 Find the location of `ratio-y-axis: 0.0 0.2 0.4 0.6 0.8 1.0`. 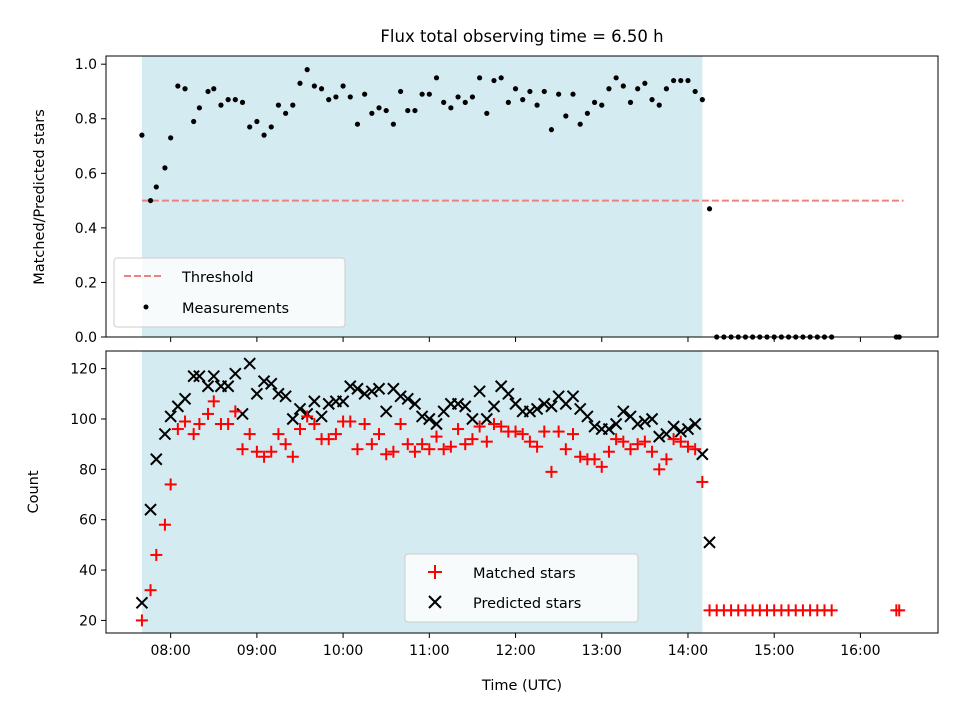

ratio-y-axis: 0.0 0.2 0.4 0.6 0.8 1.0 is located at coordinates (90, 201).